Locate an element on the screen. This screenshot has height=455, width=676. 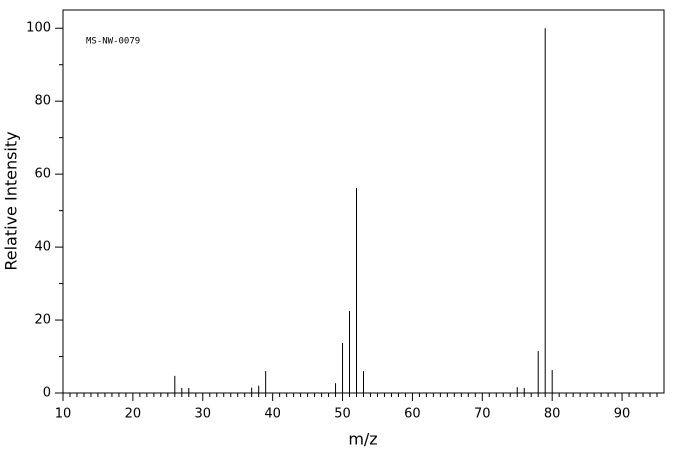
x-tick-label: 20 is located at coordinates (133, 414).